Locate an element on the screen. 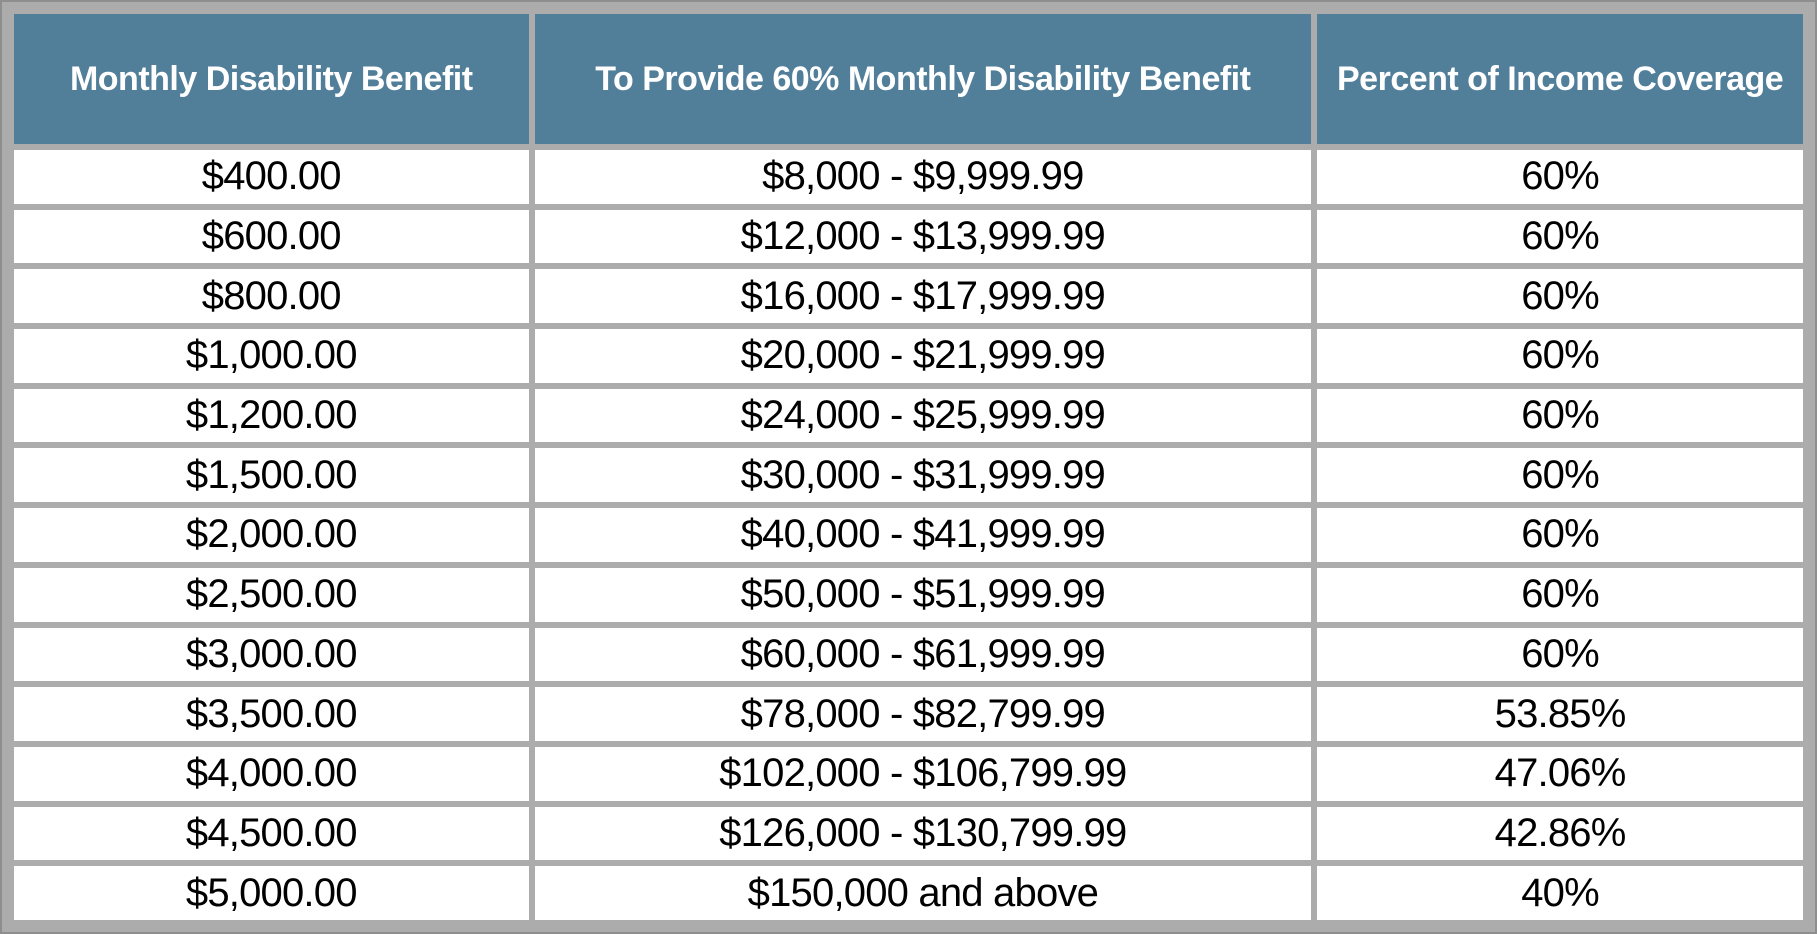 The width and height of the screenshot is (1817, 934). table-cell: $1,000.00 is located at coordinates (271, 356).